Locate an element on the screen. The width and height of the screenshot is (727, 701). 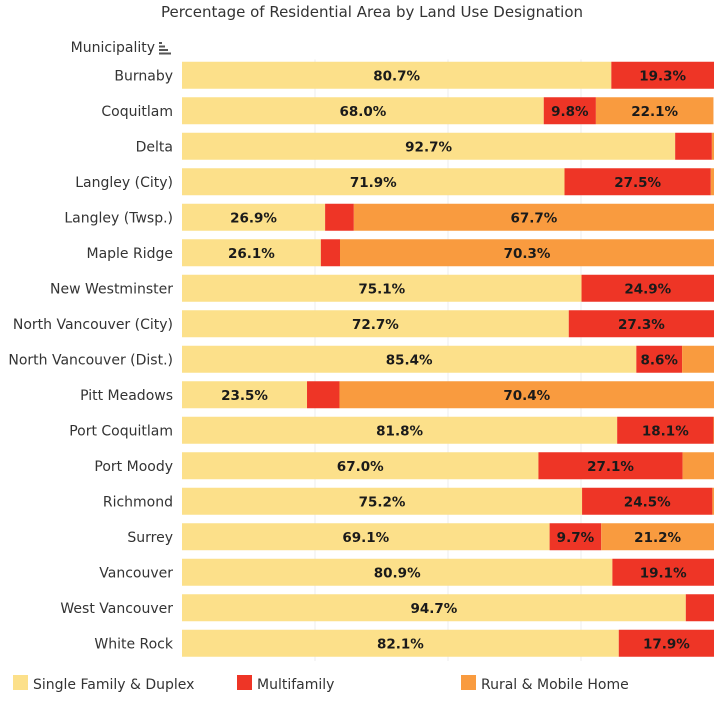
data-label: 69.1% is located at coordinates (365, 538).